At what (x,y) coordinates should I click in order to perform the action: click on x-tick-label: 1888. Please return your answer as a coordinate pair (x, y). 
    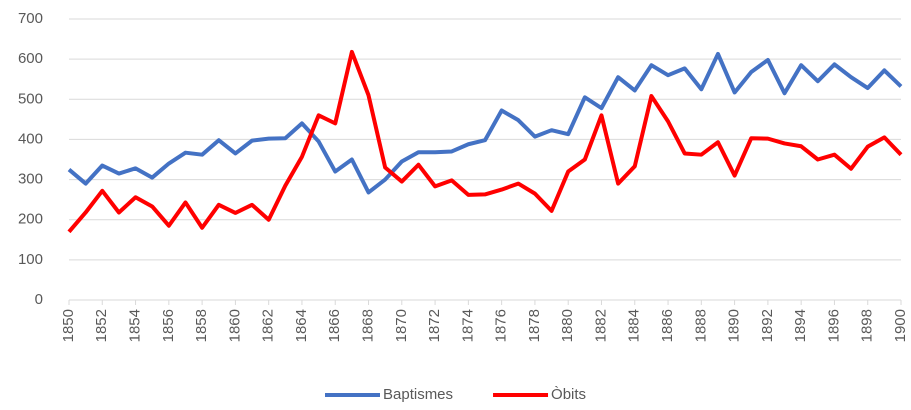
    Looking at the image, I should click on (700, 325).